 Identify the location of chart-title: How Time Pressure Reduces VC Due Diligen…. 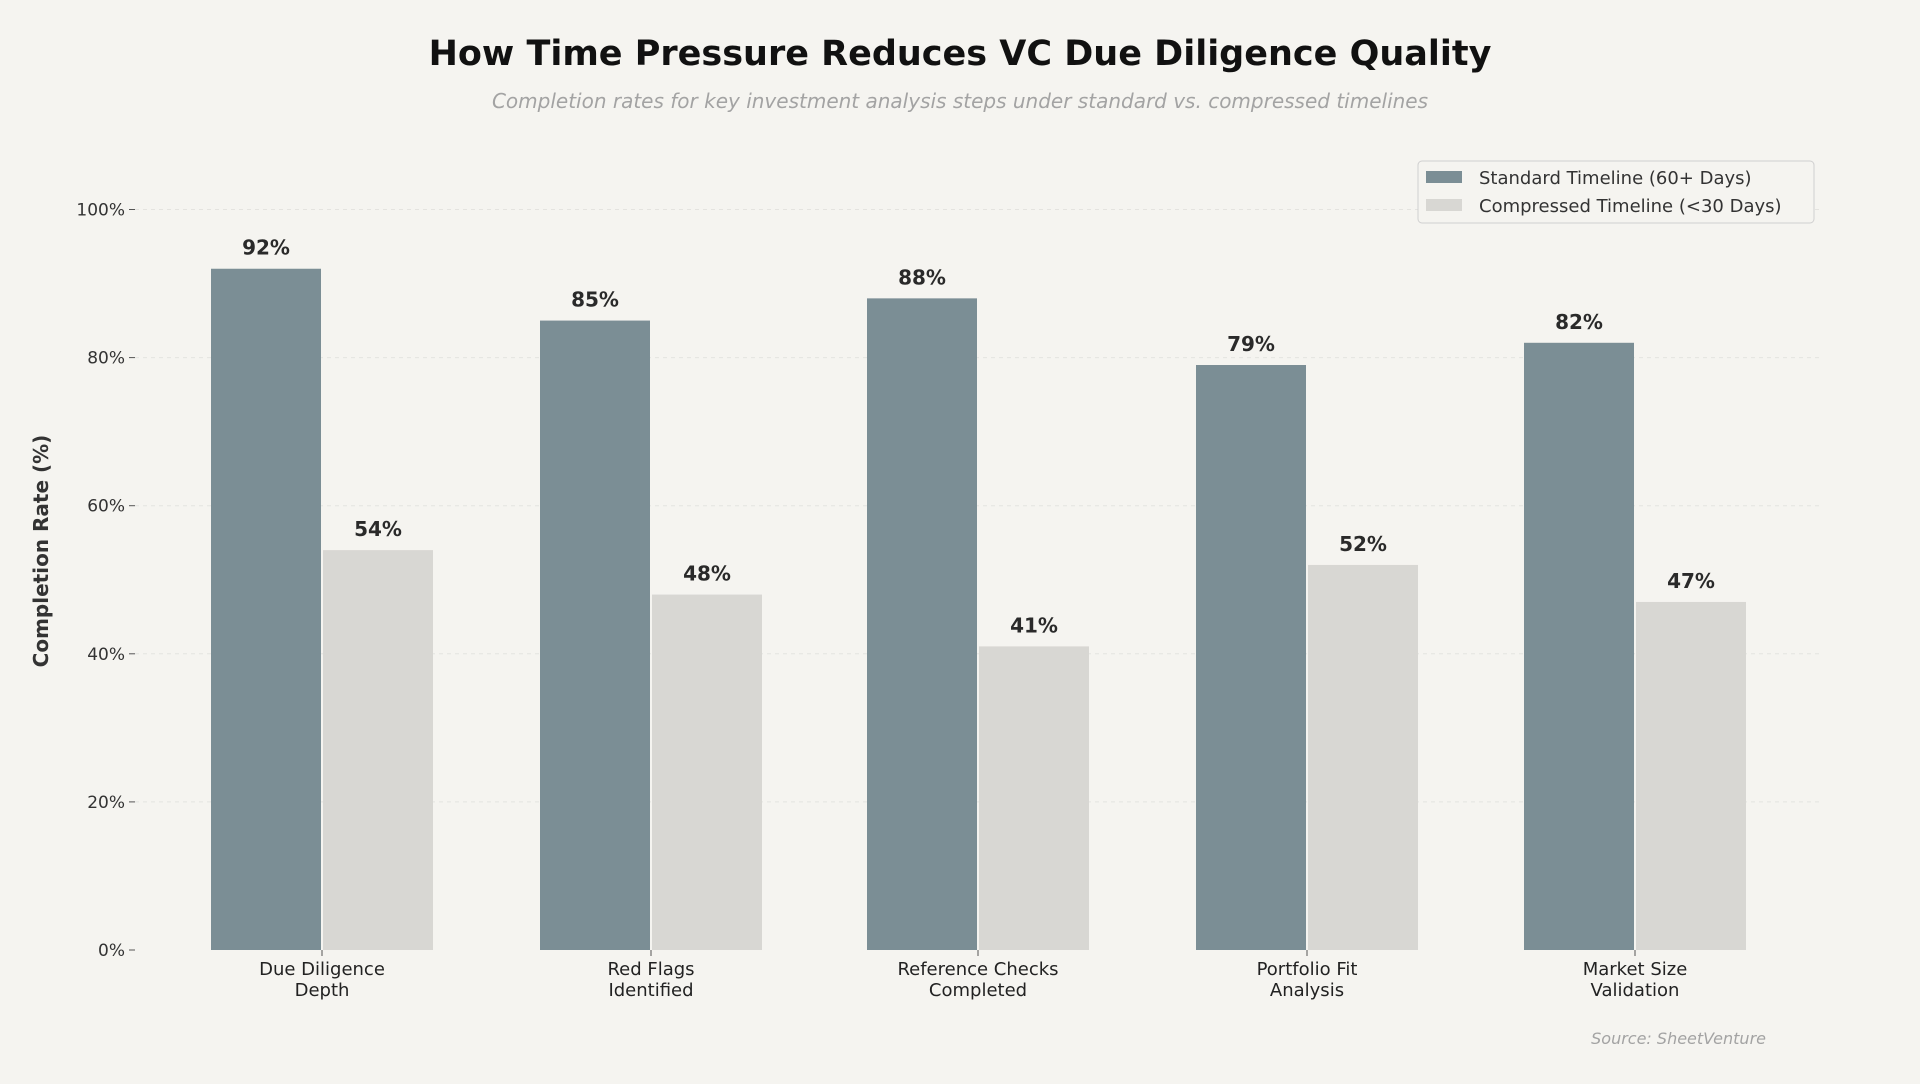
(960, 54).